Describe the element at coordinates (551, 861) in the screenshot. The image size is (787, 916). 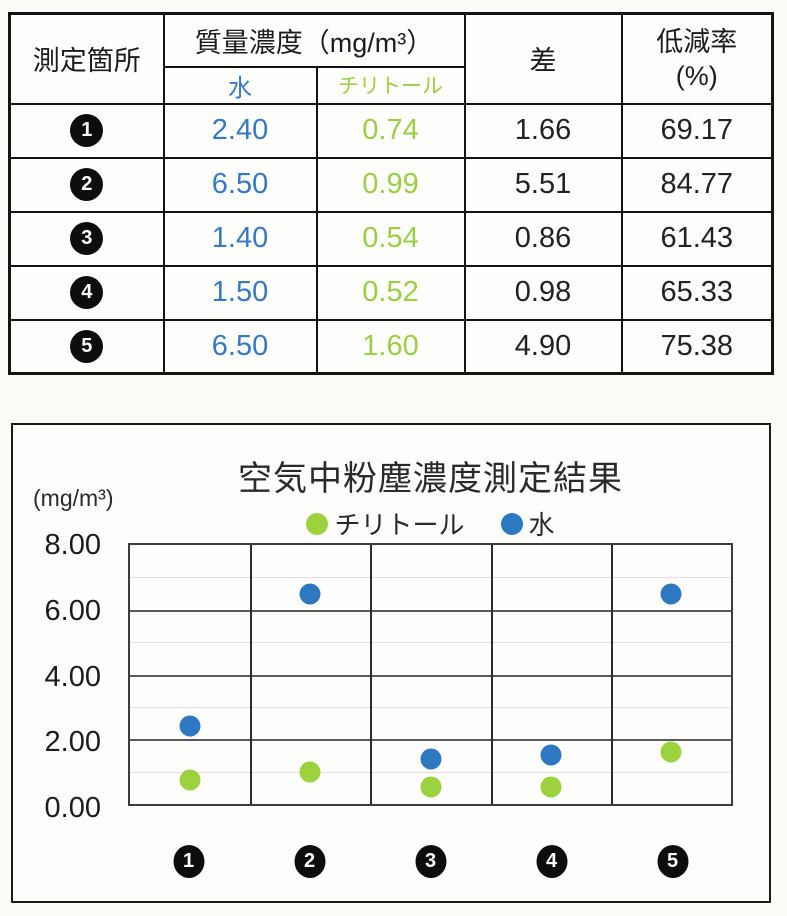
I see `x-tick-badge: 4` at that location.